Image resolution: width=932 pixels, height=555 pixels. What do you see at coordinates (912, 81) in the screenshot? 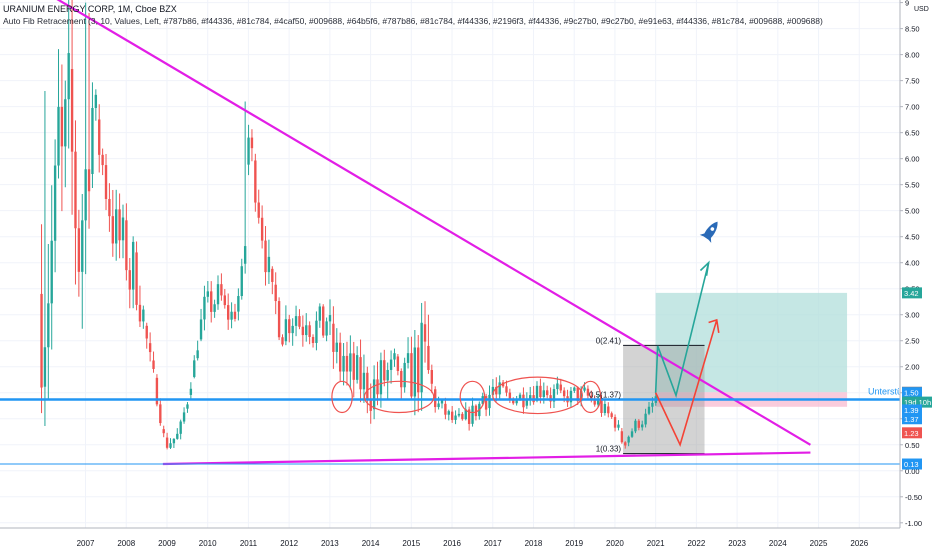
I see `y-tick-label: 7.50` at bounding box center [912, 81].